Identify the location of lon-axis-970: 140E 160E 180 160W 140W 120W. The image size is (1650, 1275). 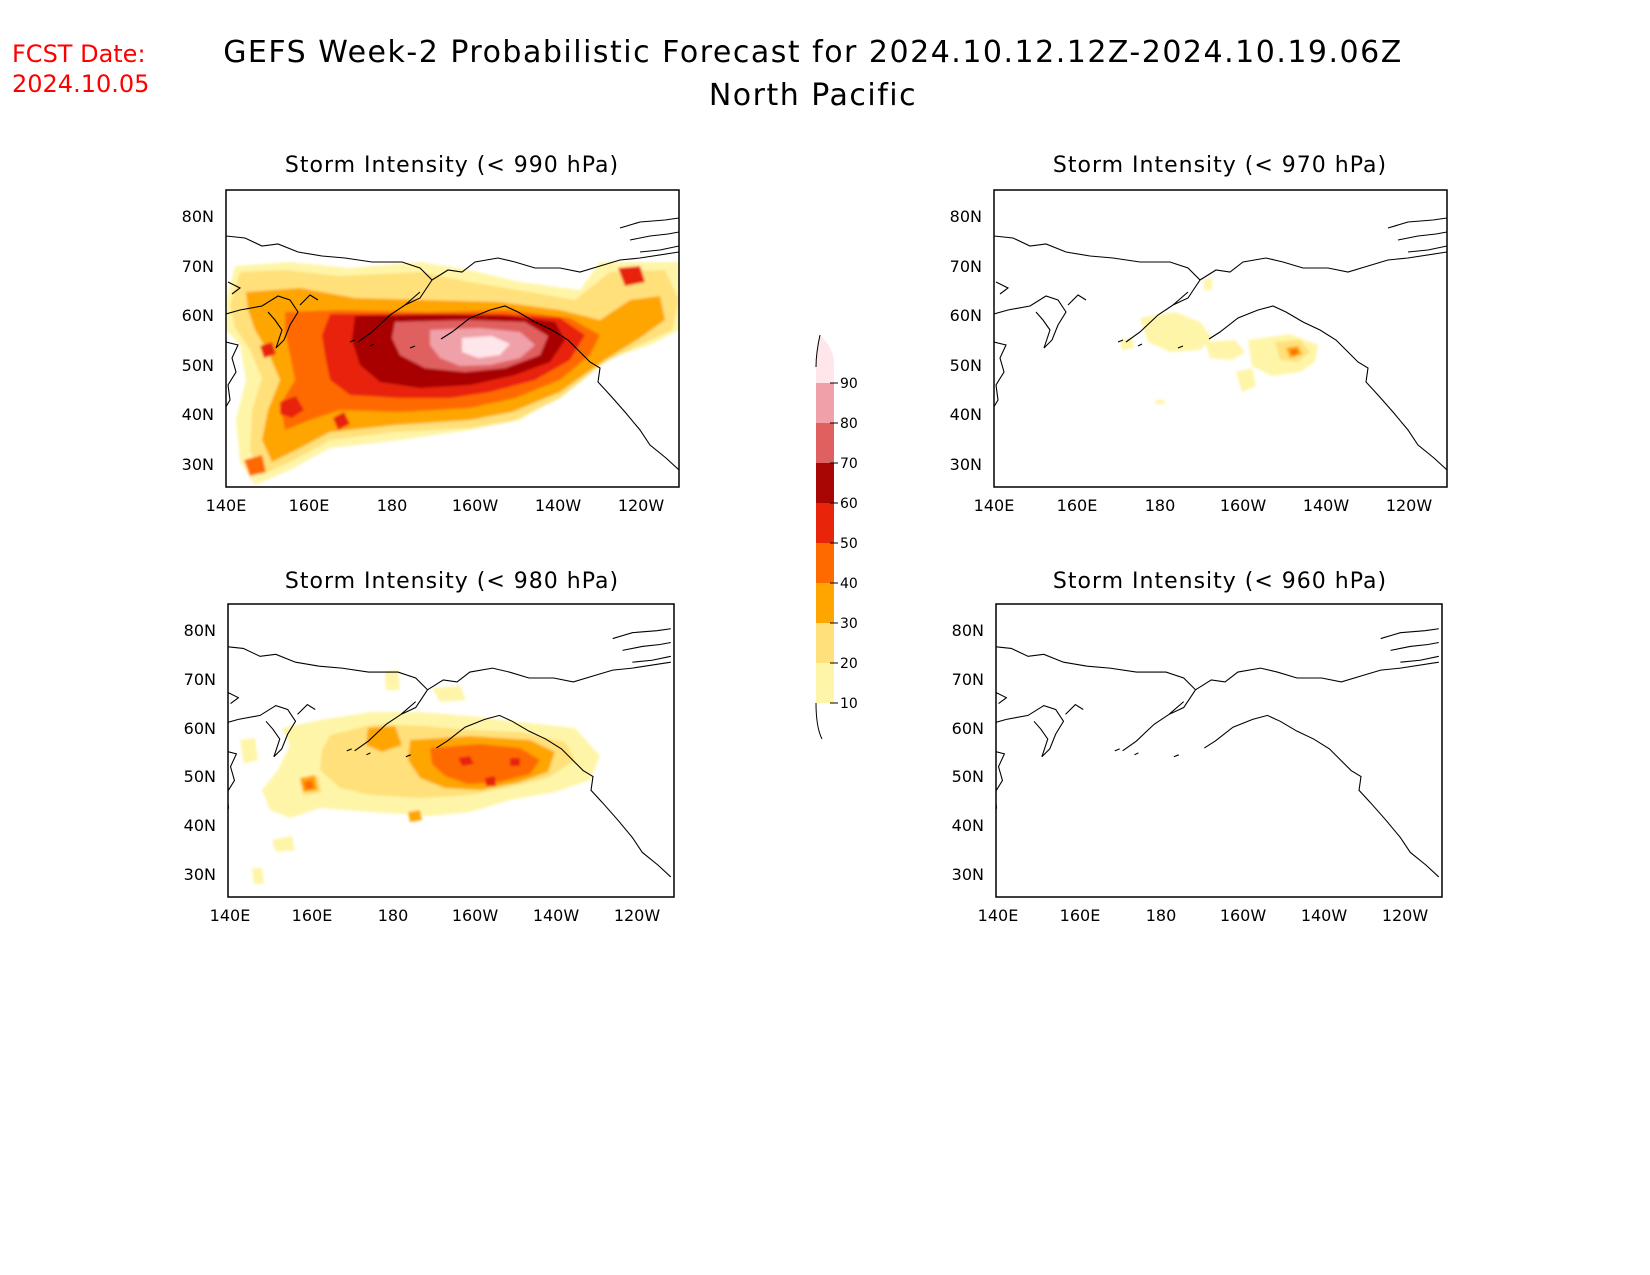
(1203, 505).